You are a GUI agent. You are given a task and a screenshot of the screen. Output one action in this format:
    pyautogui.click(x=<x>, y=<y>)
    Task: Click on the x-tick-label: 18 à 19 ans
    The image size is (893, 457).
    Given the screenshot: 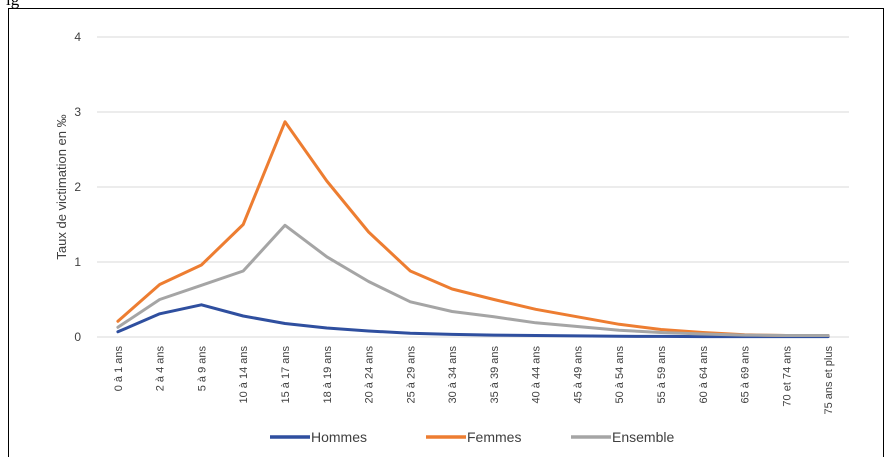 What is the action you would take?
    pyautogui.click(x=328, y=375)
    